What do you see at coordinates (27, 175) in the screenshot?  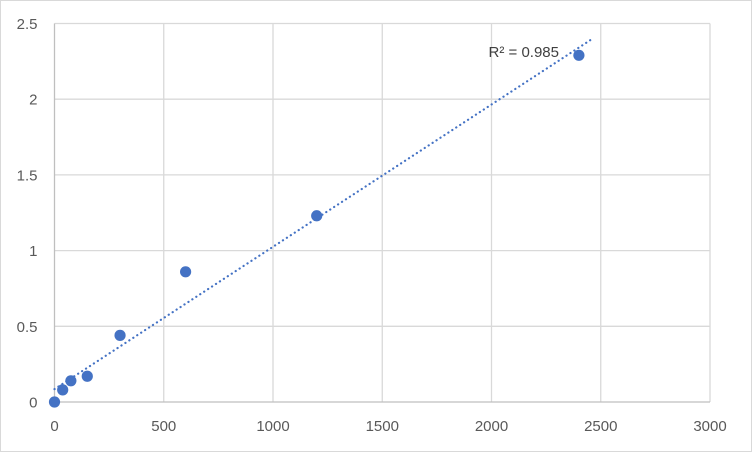 I see `y-axis-tick-label: 1.5` at bounding box center [27, 175].